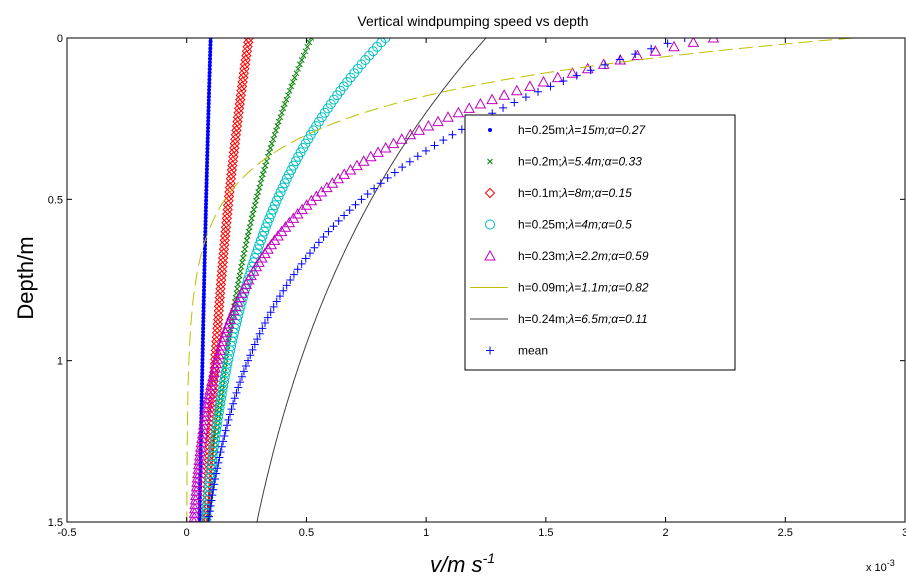 This screenshot has height=576, width=906. Describe the element at coordinates (426, 533) in the screenshot. I see `x-tick-label: 1` at that location.